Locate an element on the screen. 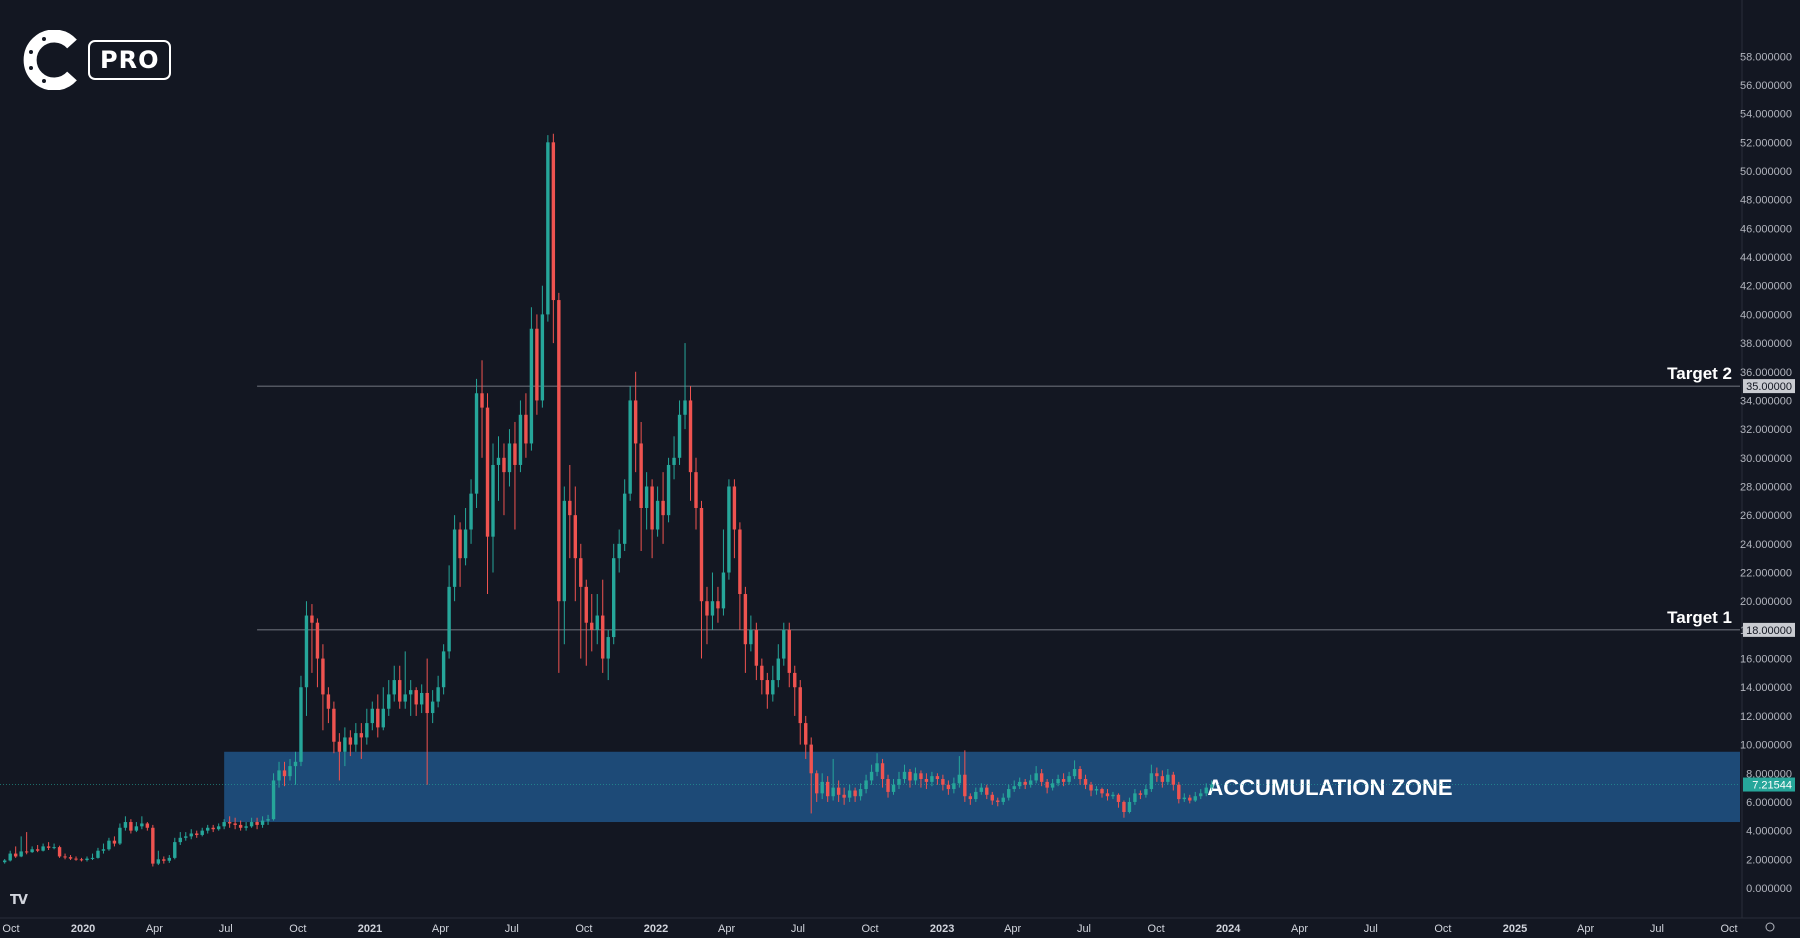 The width and height of the screenshot is (1800, 938). y-tick-label: 38.000000 is located at coordinates (1766, 344).